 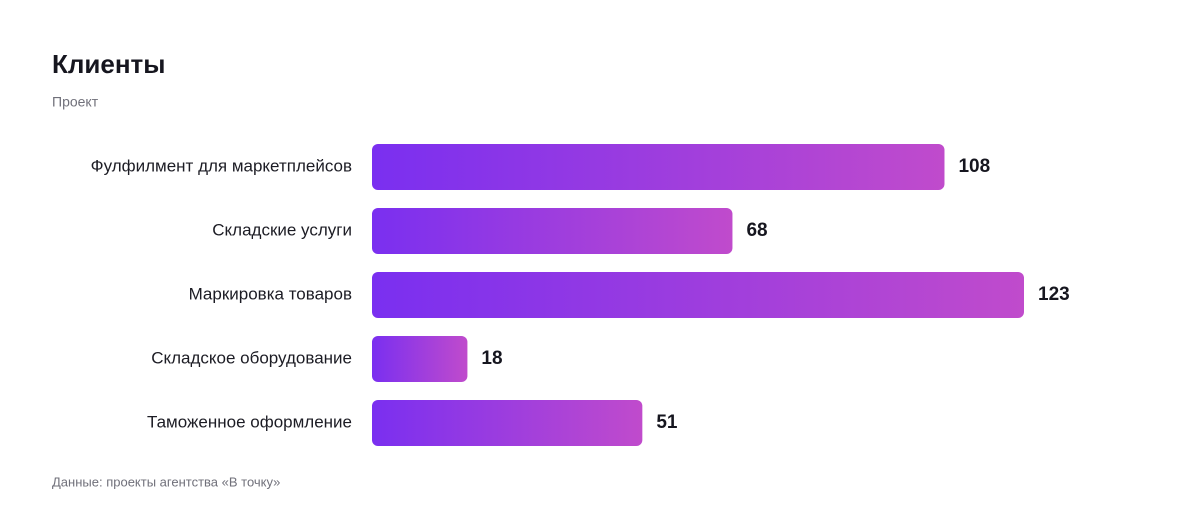 What do you see at coordinates (756, 230) in the screenshot?
I see `value-label: 68` at bounding box center [756, 230].